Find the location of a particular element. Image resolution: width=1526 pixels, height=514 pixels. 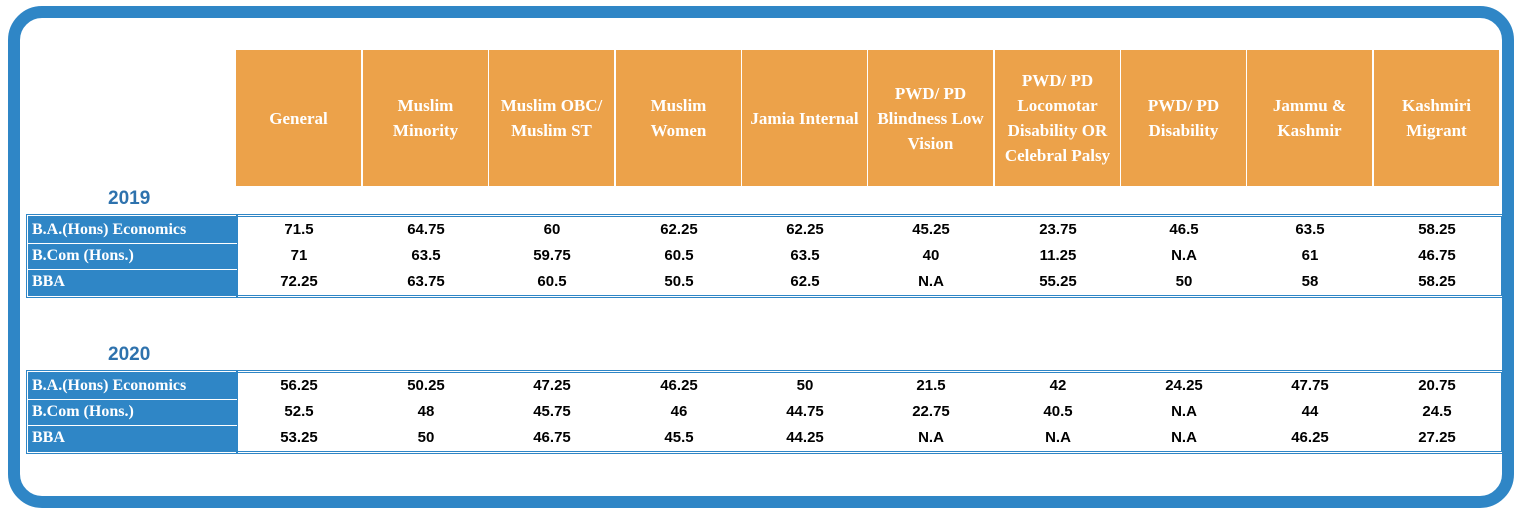

column-header-text: Muslim OBC/Muslim ST is located at coordinates (552, 118).